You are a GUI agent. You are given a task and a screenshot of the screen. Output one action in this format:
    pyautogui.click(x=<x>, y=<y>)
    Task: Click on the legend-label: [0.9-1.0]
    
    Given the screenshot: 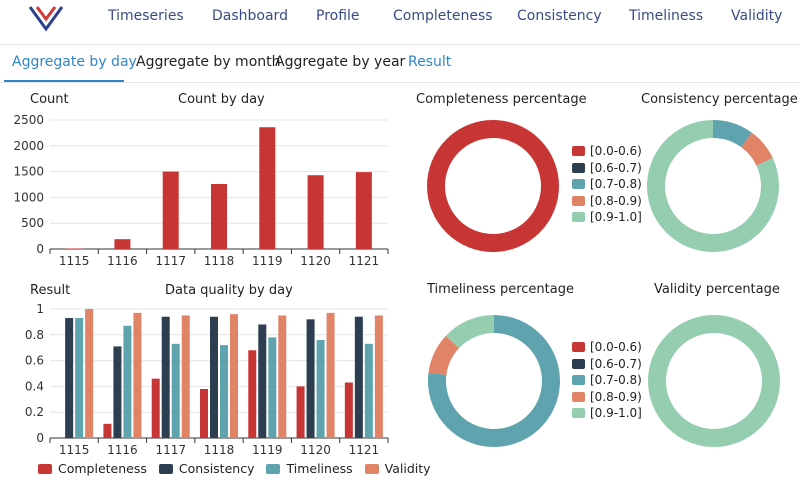 What is the action you would take?
    pyautogui.click(x=616, y=217)
    